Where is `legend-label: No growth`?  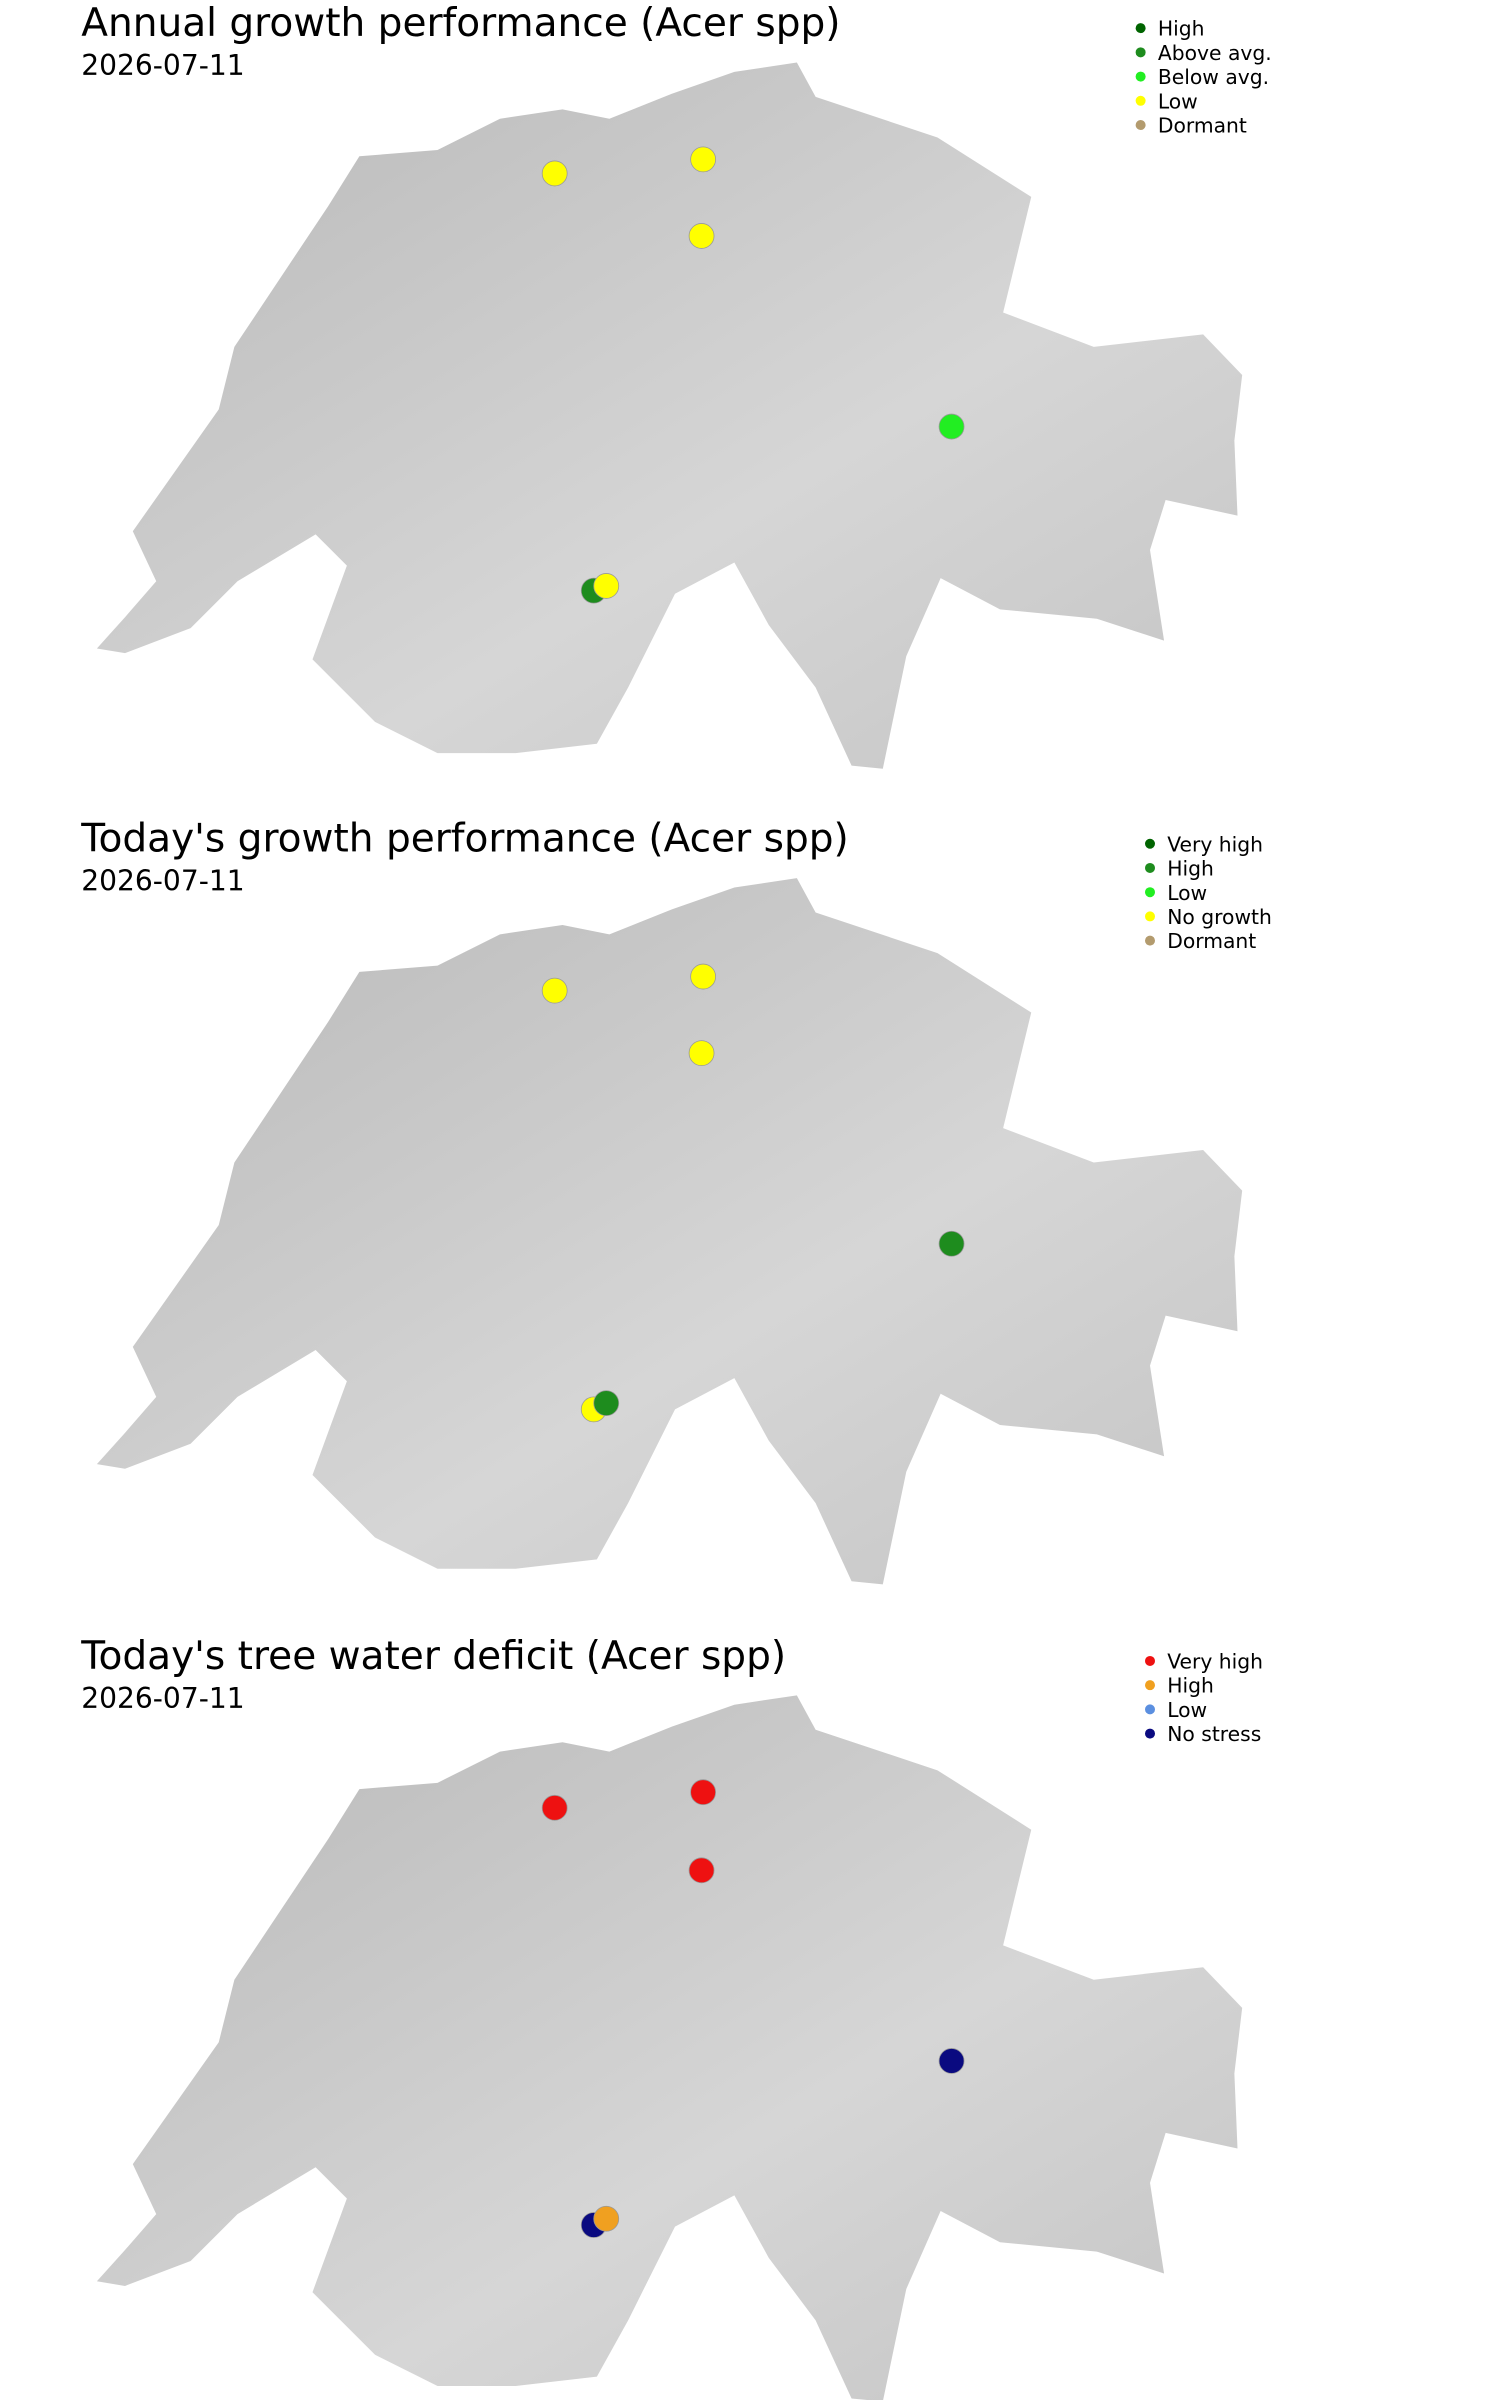 legend-label: No growth is located at coordinates (1219, 917).